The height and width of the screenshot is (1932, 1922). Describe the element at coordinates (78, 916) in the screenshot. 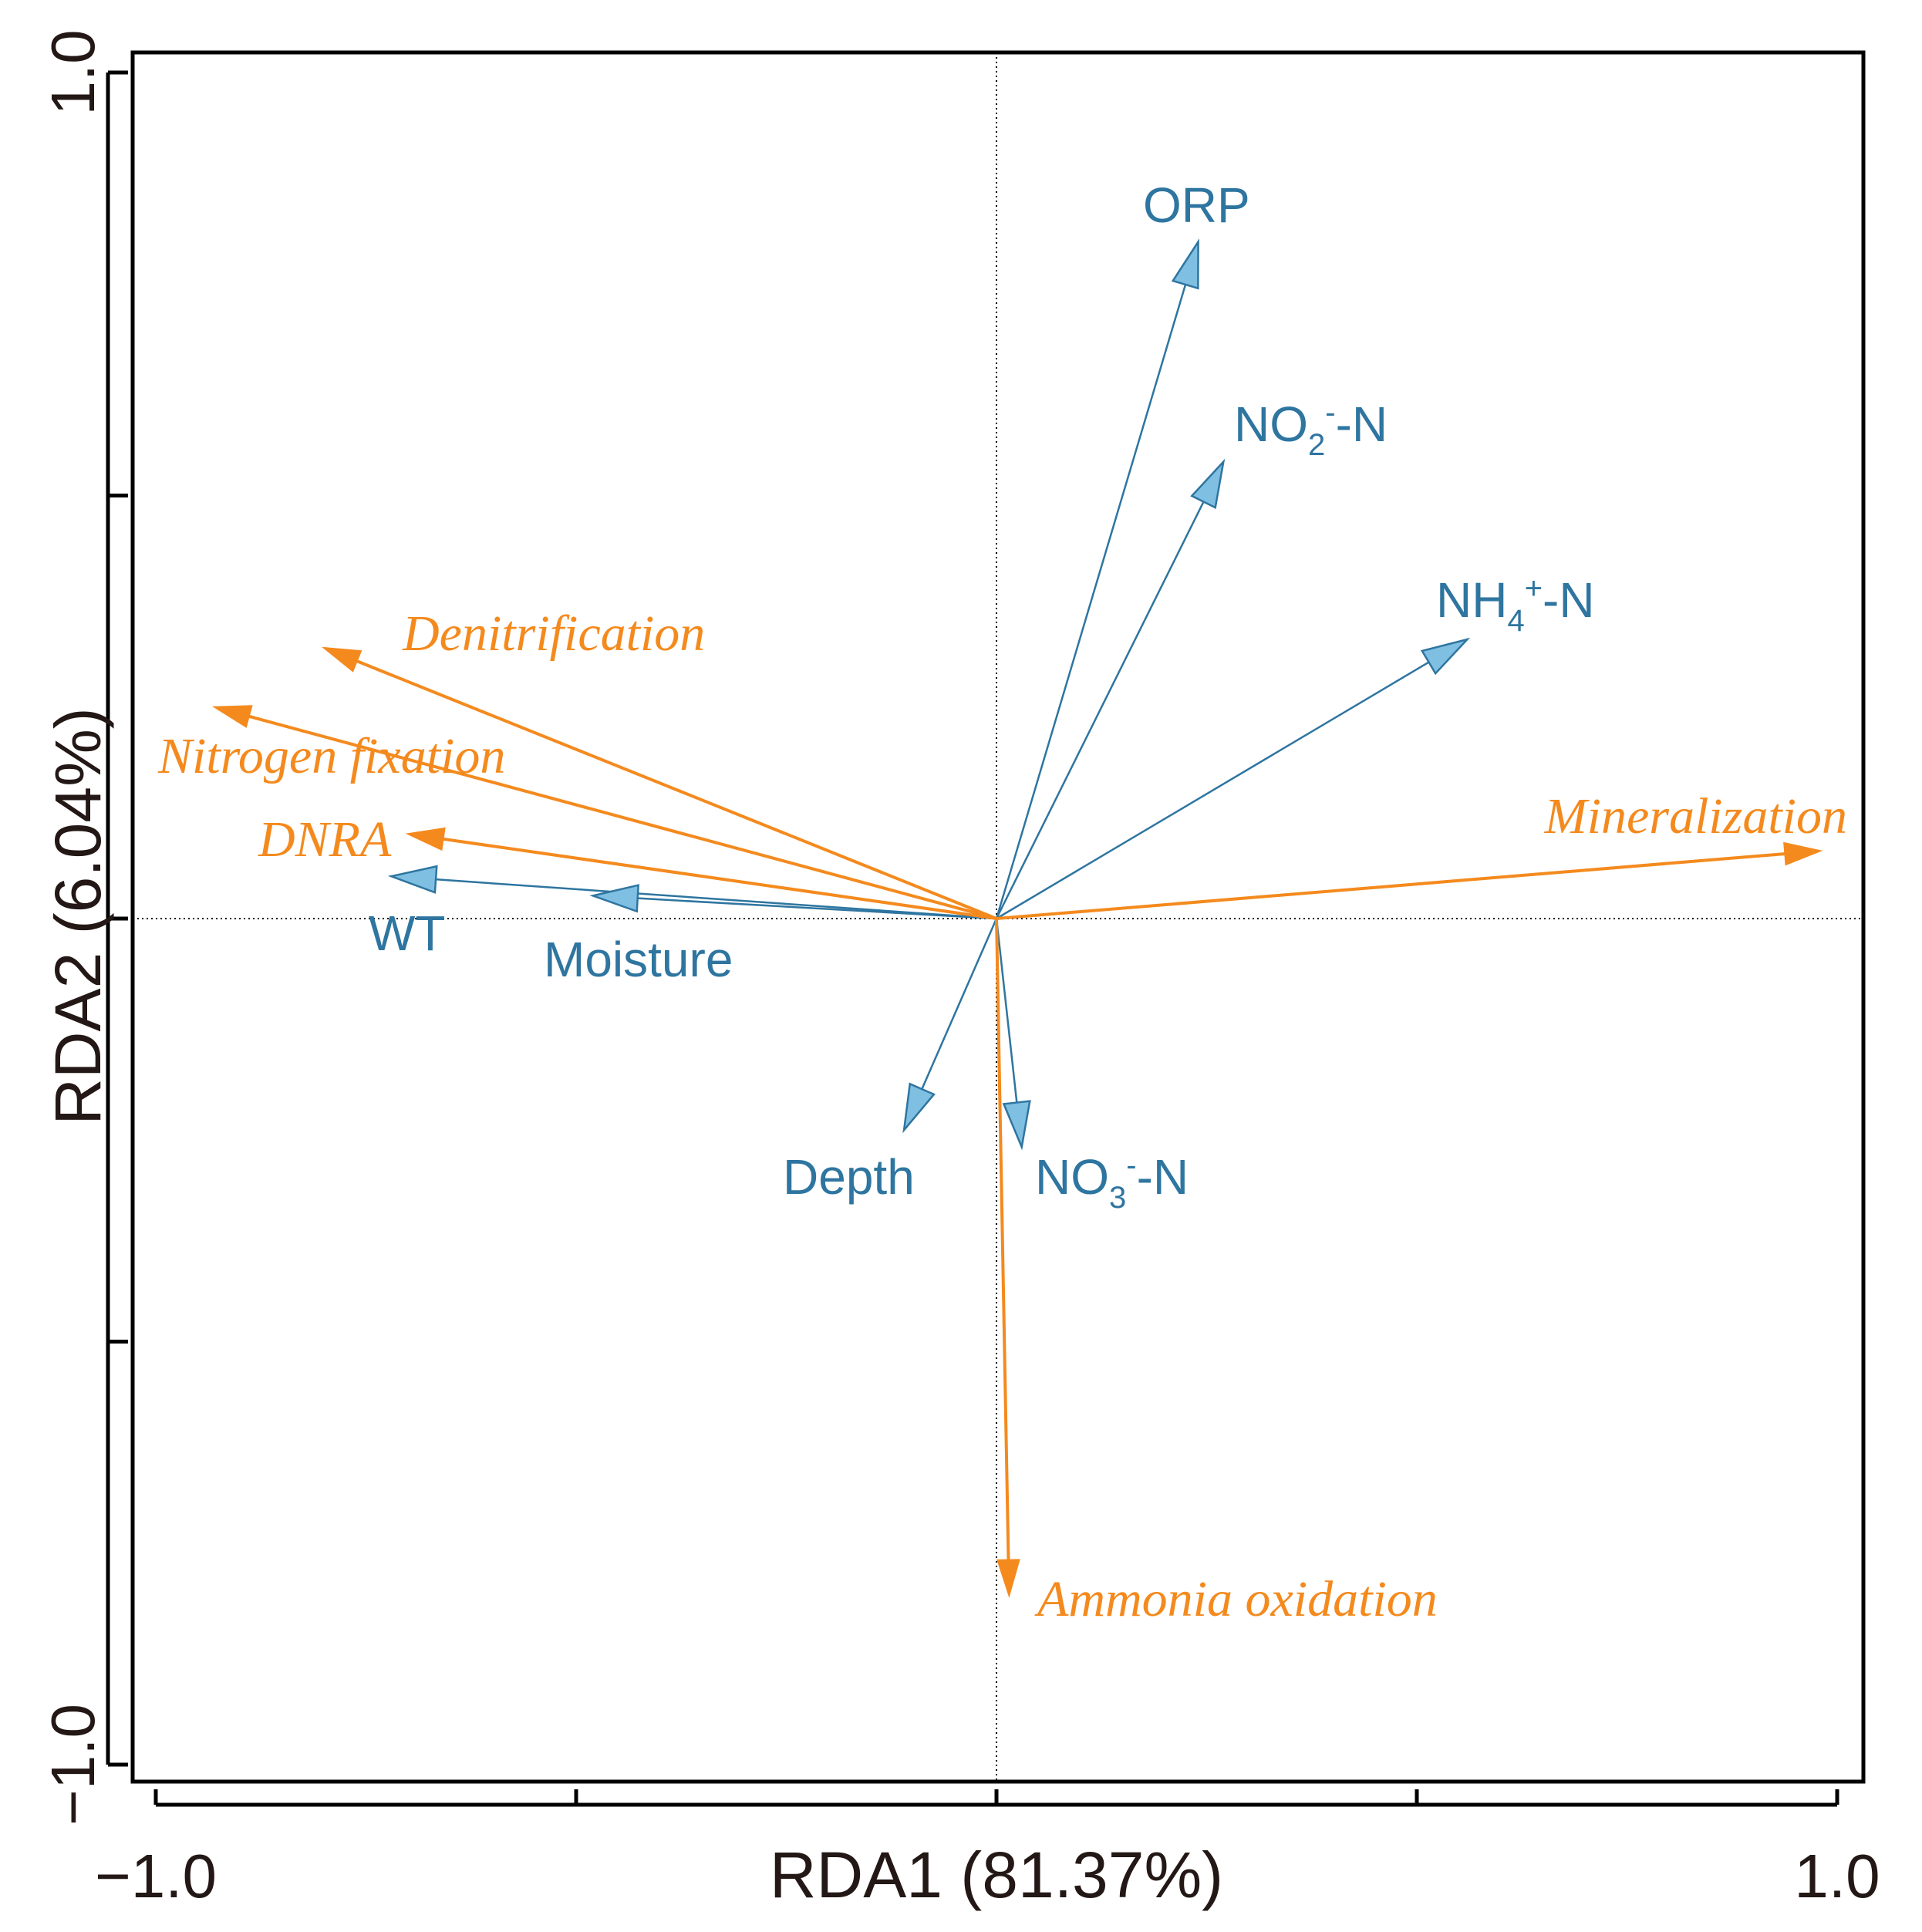

I see `y-axis-title: RDA2 (6.04%)` at that location.